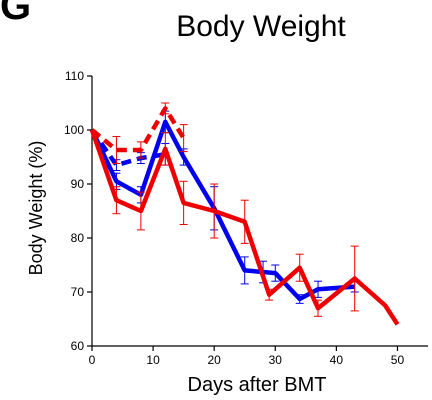  What do you see at coordinates (78, 292) in the screenshot?
I see `y-tick-label: 70` at bounding box center [78, 292].